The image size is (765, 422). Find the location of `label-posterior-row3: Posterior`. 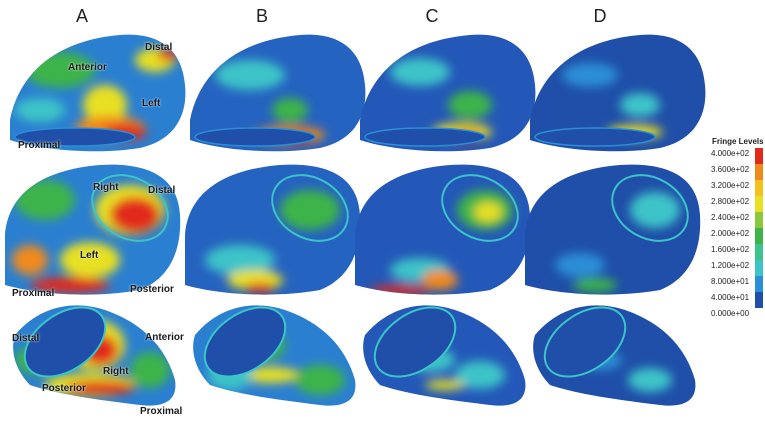

label-posterior-row3: Posterior is located at coordinates (64, 388).